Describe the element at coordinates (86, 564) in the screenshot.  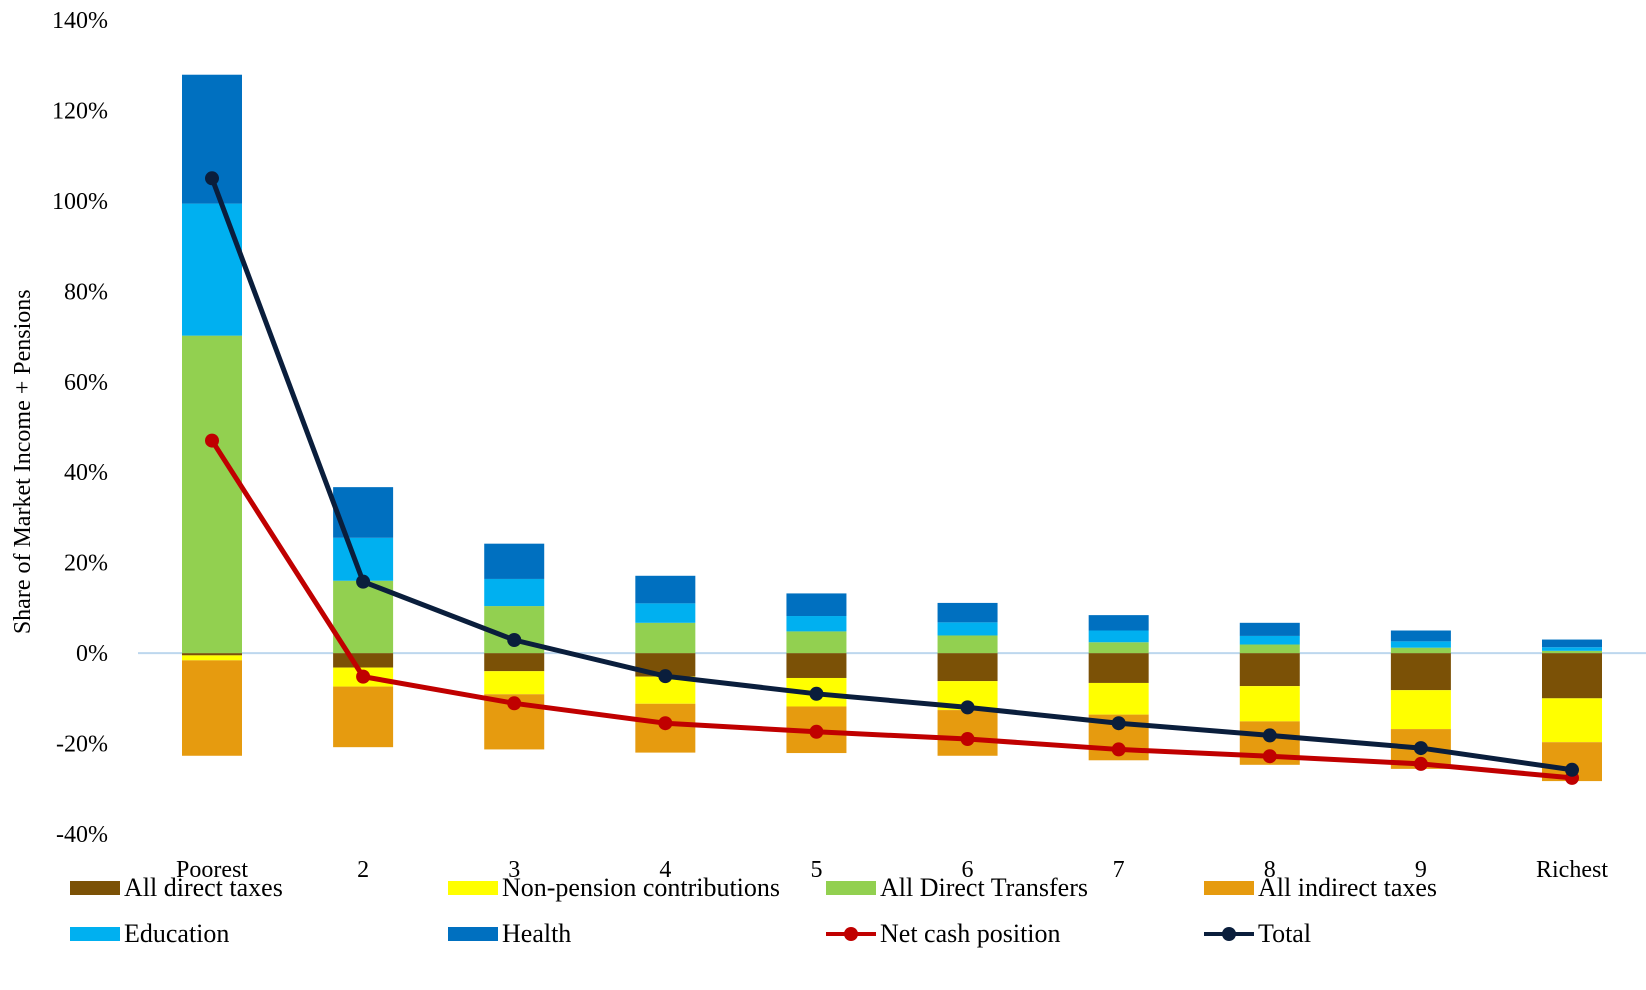
I see `y-tick-label: 20%` at that location.